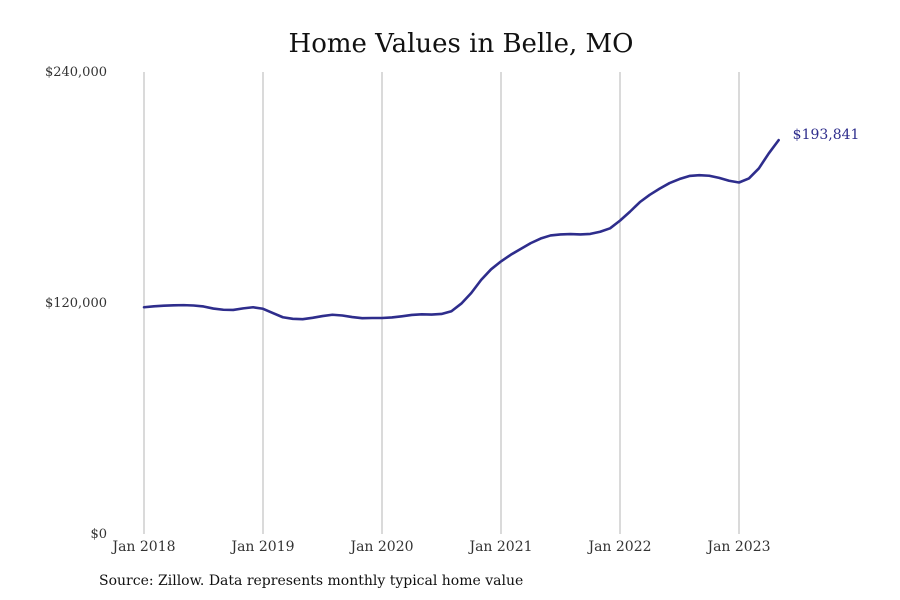 This screenshot has height=600, width=900. What do you see at coordinates (461, 44) in the screenshot?
I see `chart-title: Home Values in Belle, MO` at bounding box center [461, 44].